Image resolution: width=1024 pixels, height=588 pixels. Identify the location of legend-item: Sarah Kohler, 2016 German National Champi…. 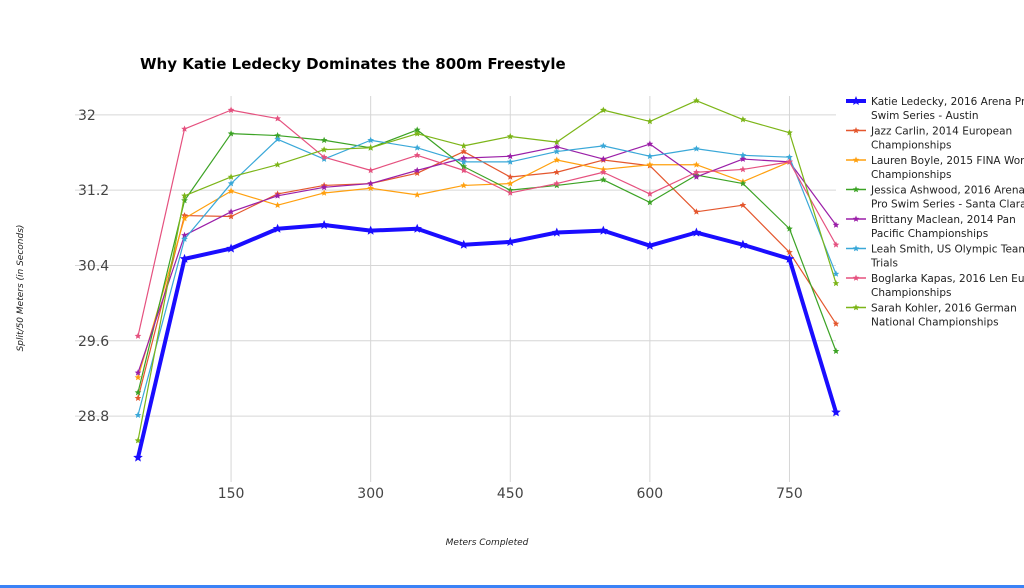
(931, 316).